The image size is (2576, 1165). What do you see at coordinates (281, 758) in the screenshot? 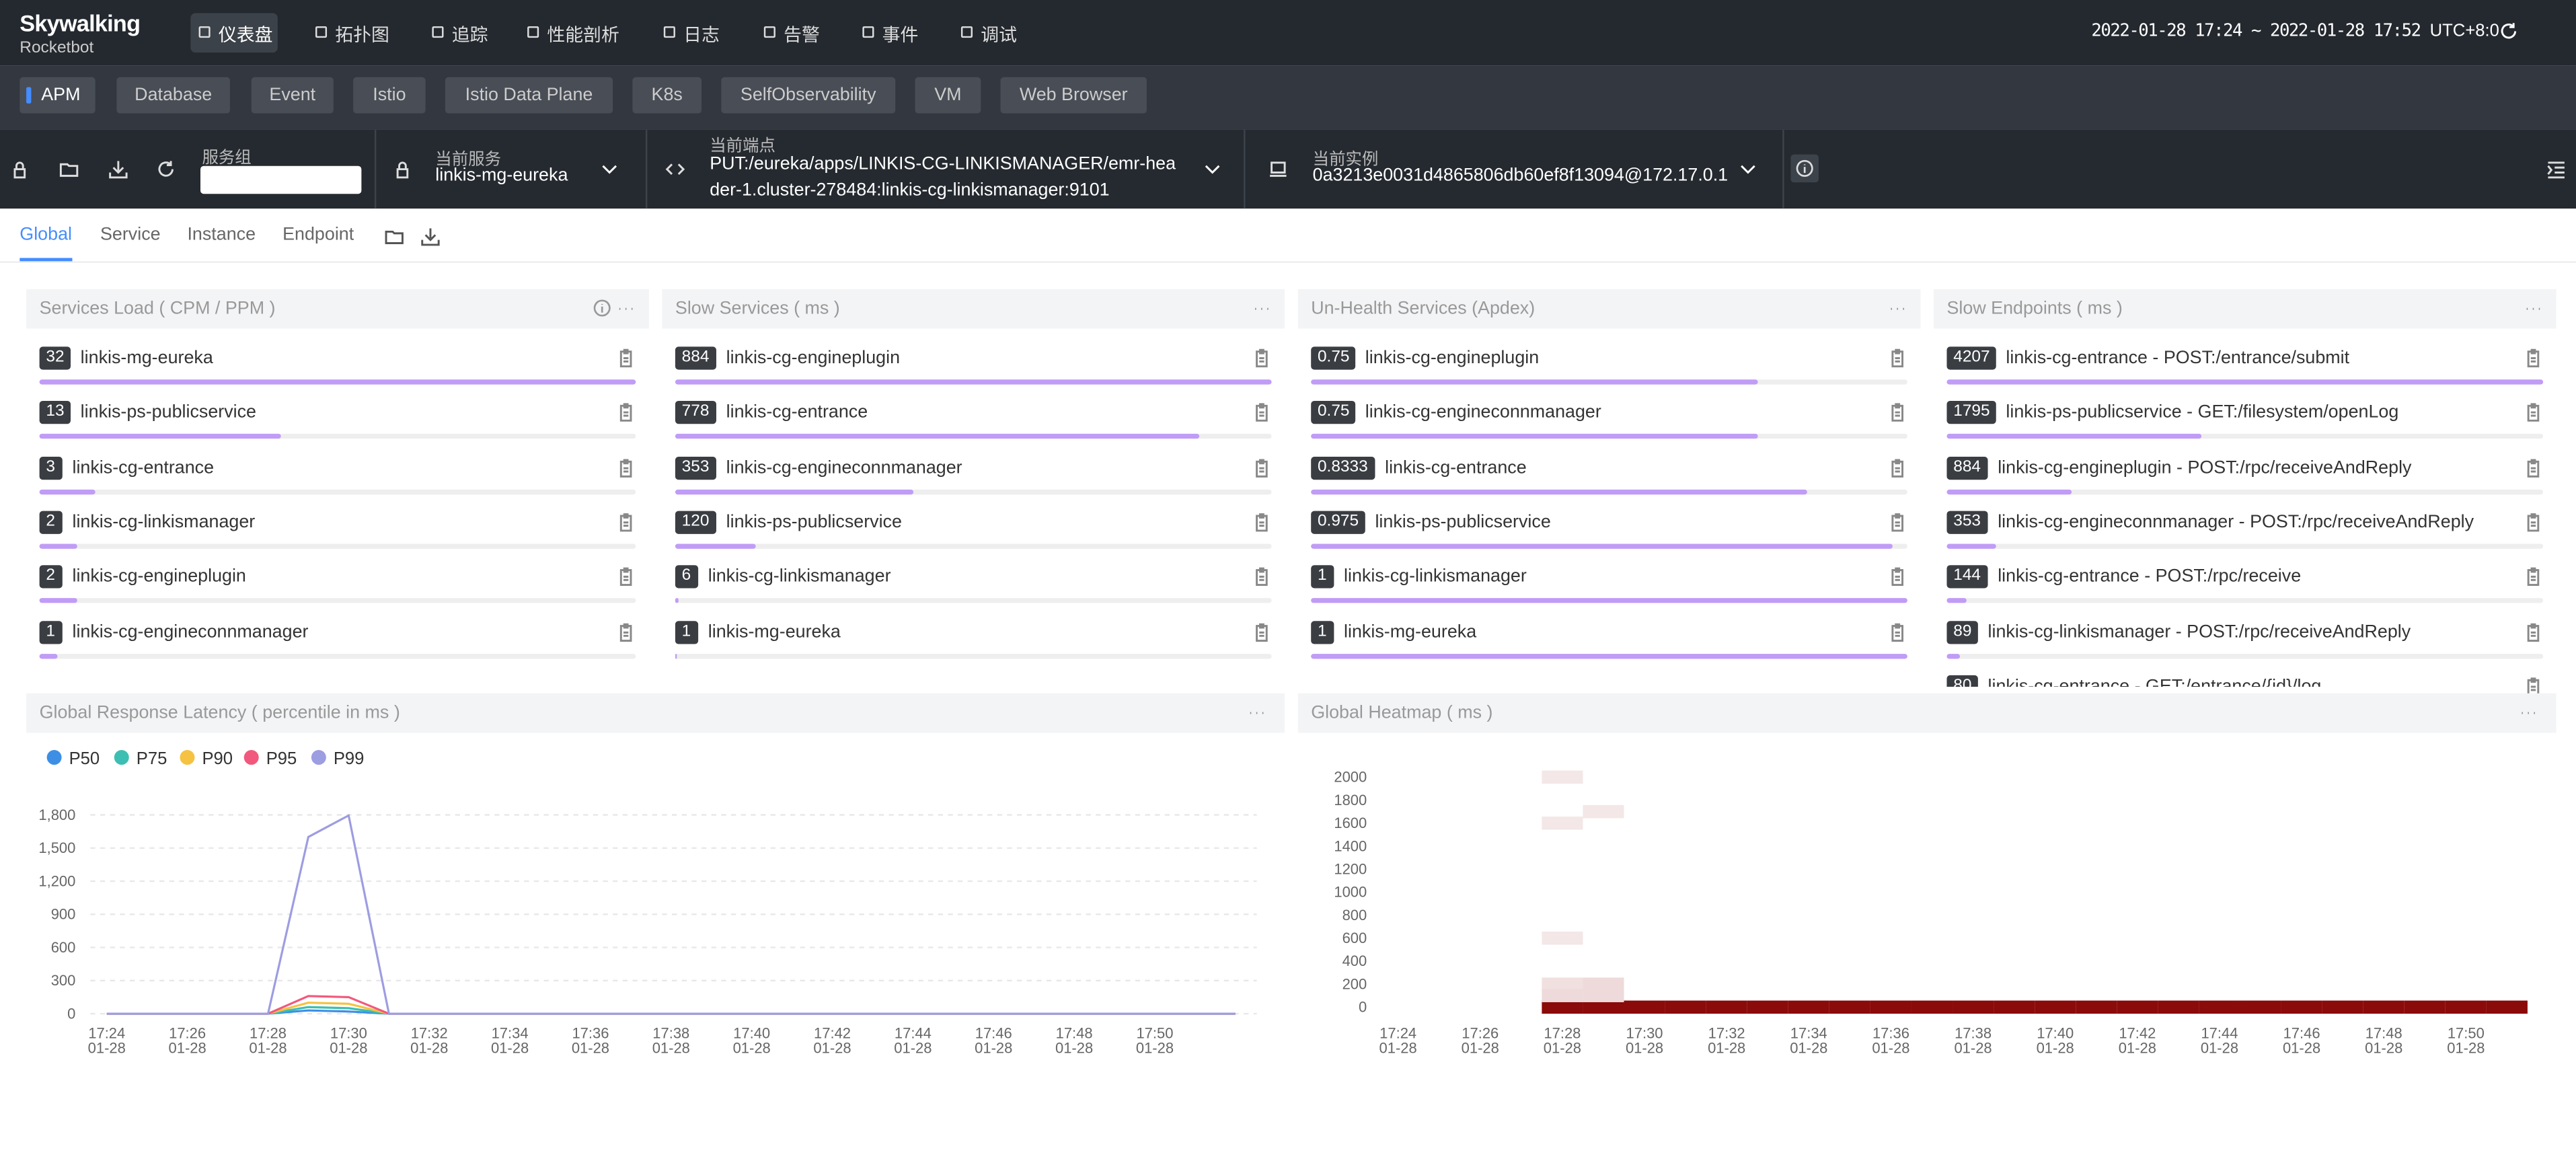
I see `legend-label: P95` at bounding box center [281, 758].